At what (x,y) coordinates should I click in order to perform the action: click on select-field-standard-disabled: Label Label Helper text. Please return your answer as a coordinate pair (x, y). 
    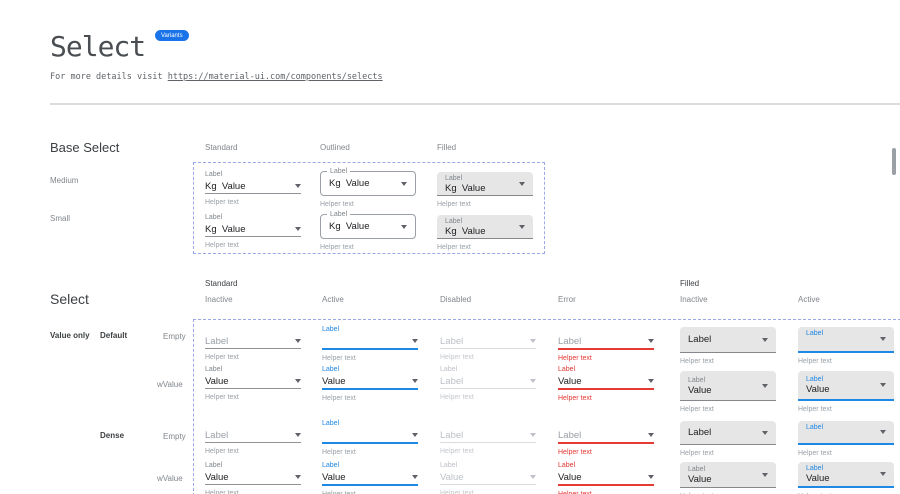
    Looking at the image, I should click on (488, 383).